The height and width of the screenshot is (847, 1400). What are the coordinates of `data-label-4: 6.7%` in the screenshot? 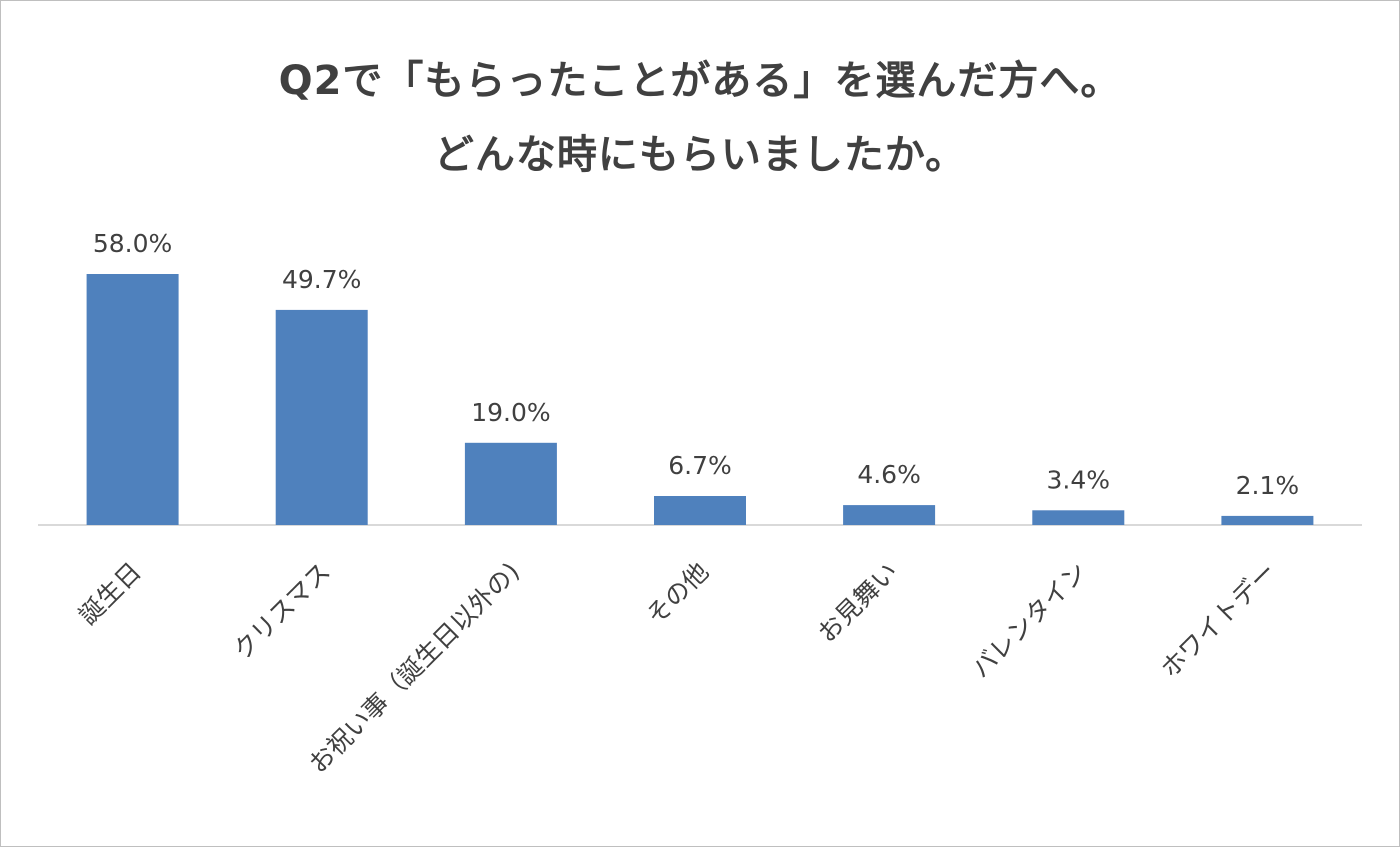 It's located at (700, 465).